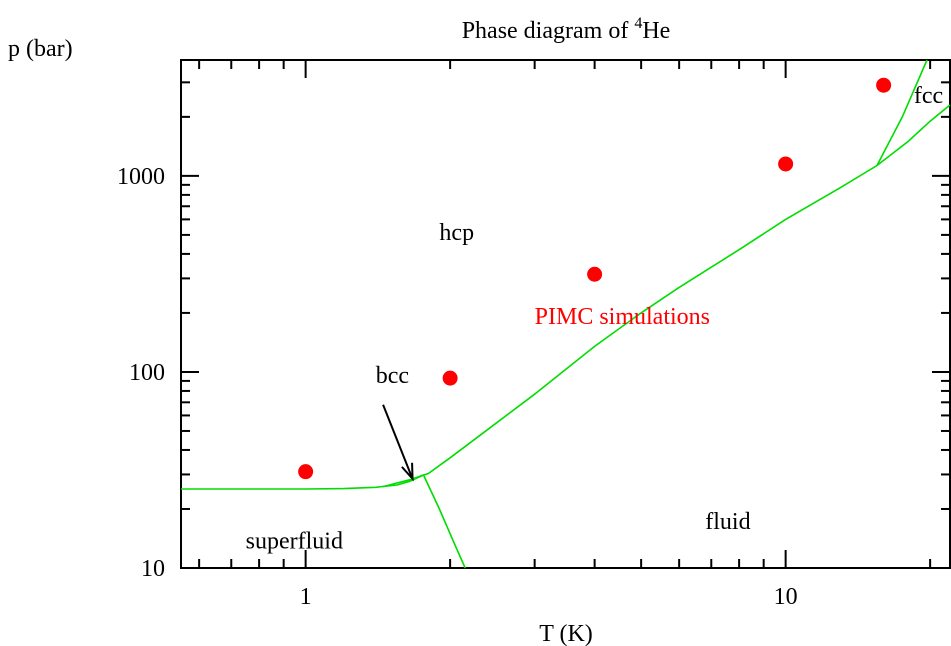 This screenshot has width=951, height=646. Describe the element at coordinates (656, 31) in the screenshot. I see `chart-title-suffix: He` at that location.